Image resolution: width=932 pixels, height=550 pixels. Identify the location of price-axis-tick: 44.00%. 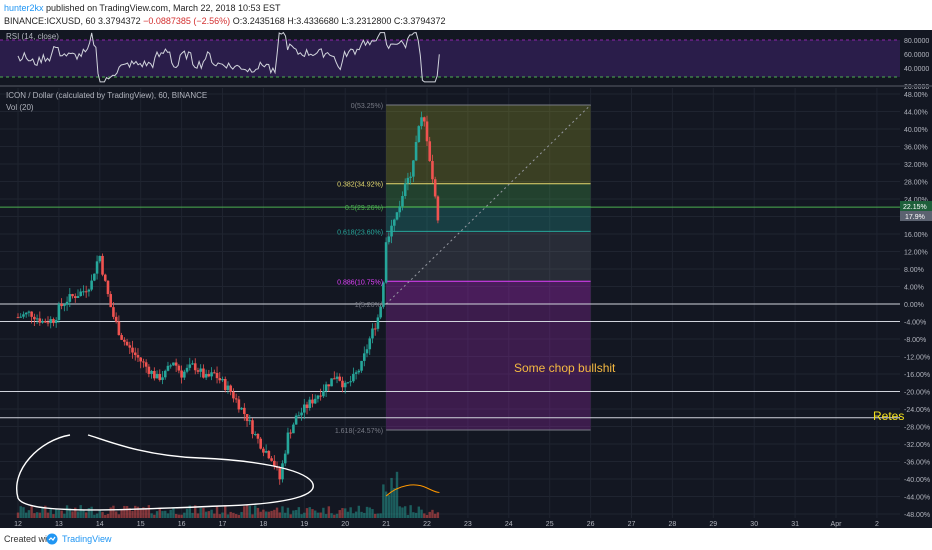
(916, 113).